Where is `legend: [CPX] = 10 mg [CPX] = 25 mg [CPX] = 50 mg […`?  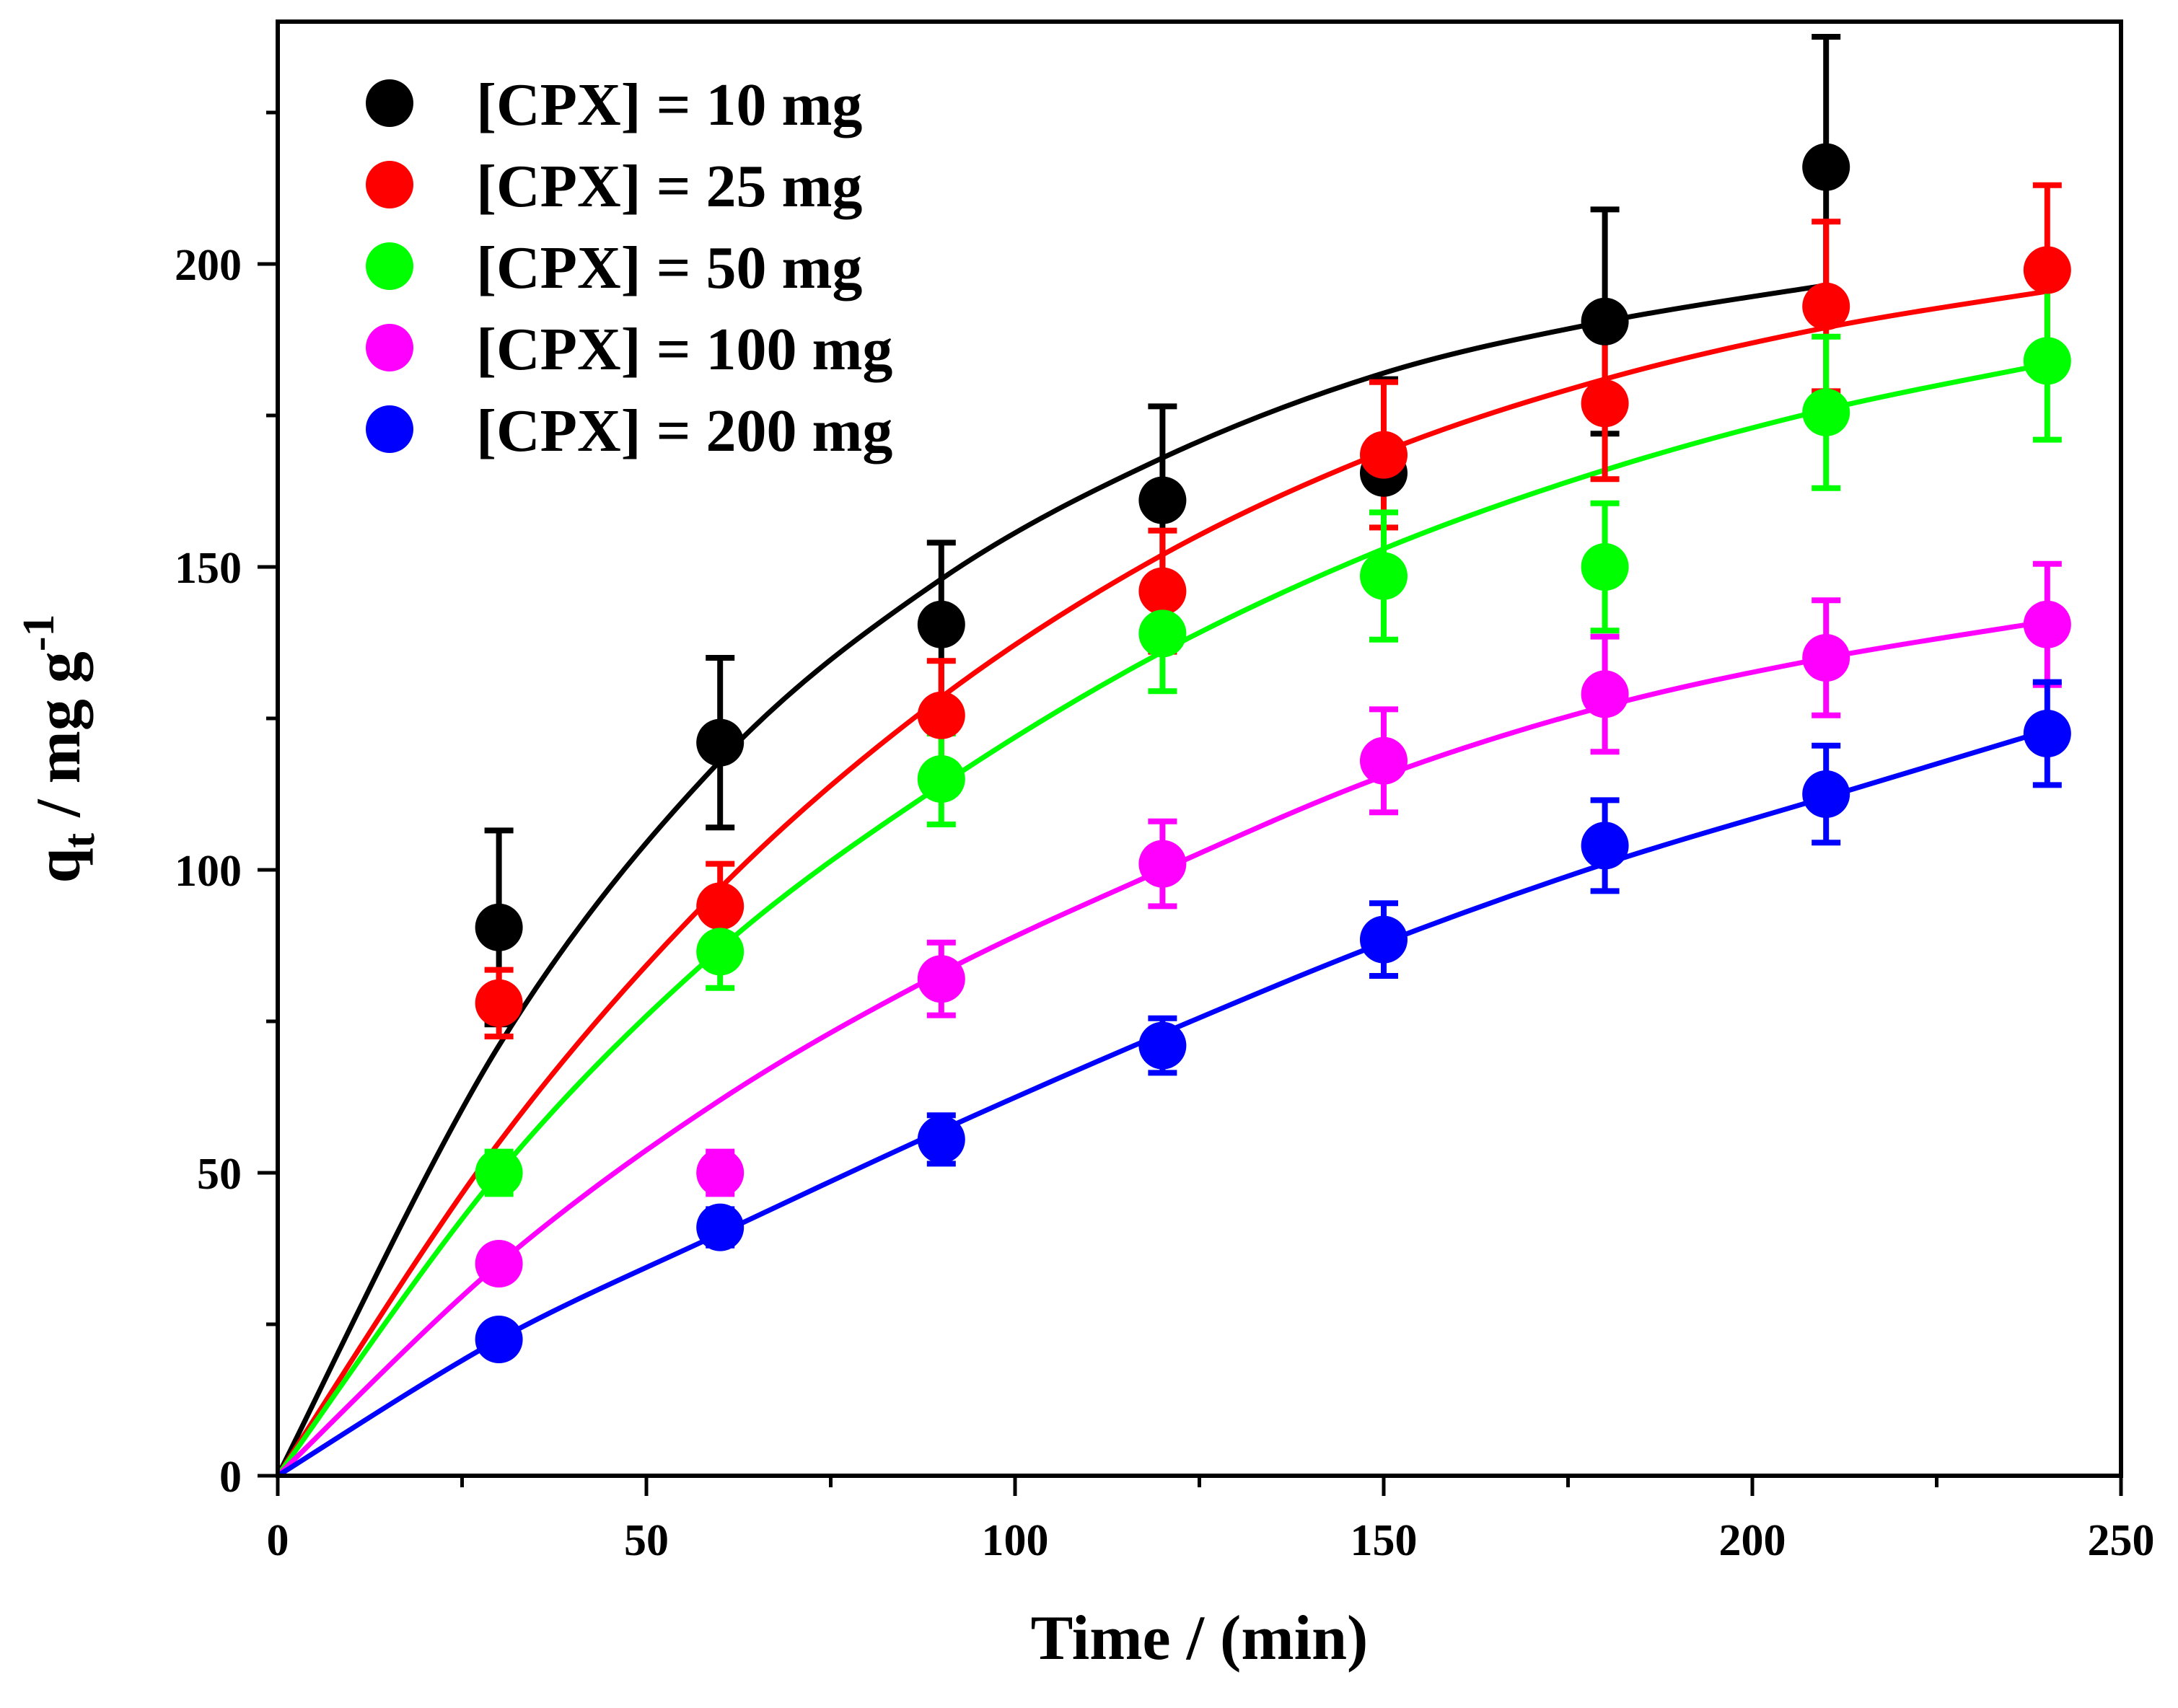 legend: [CPX] = 10 mg [CPX] = 25 mg [CPX] = 50 mg [… is located at coordinates (629, 268).